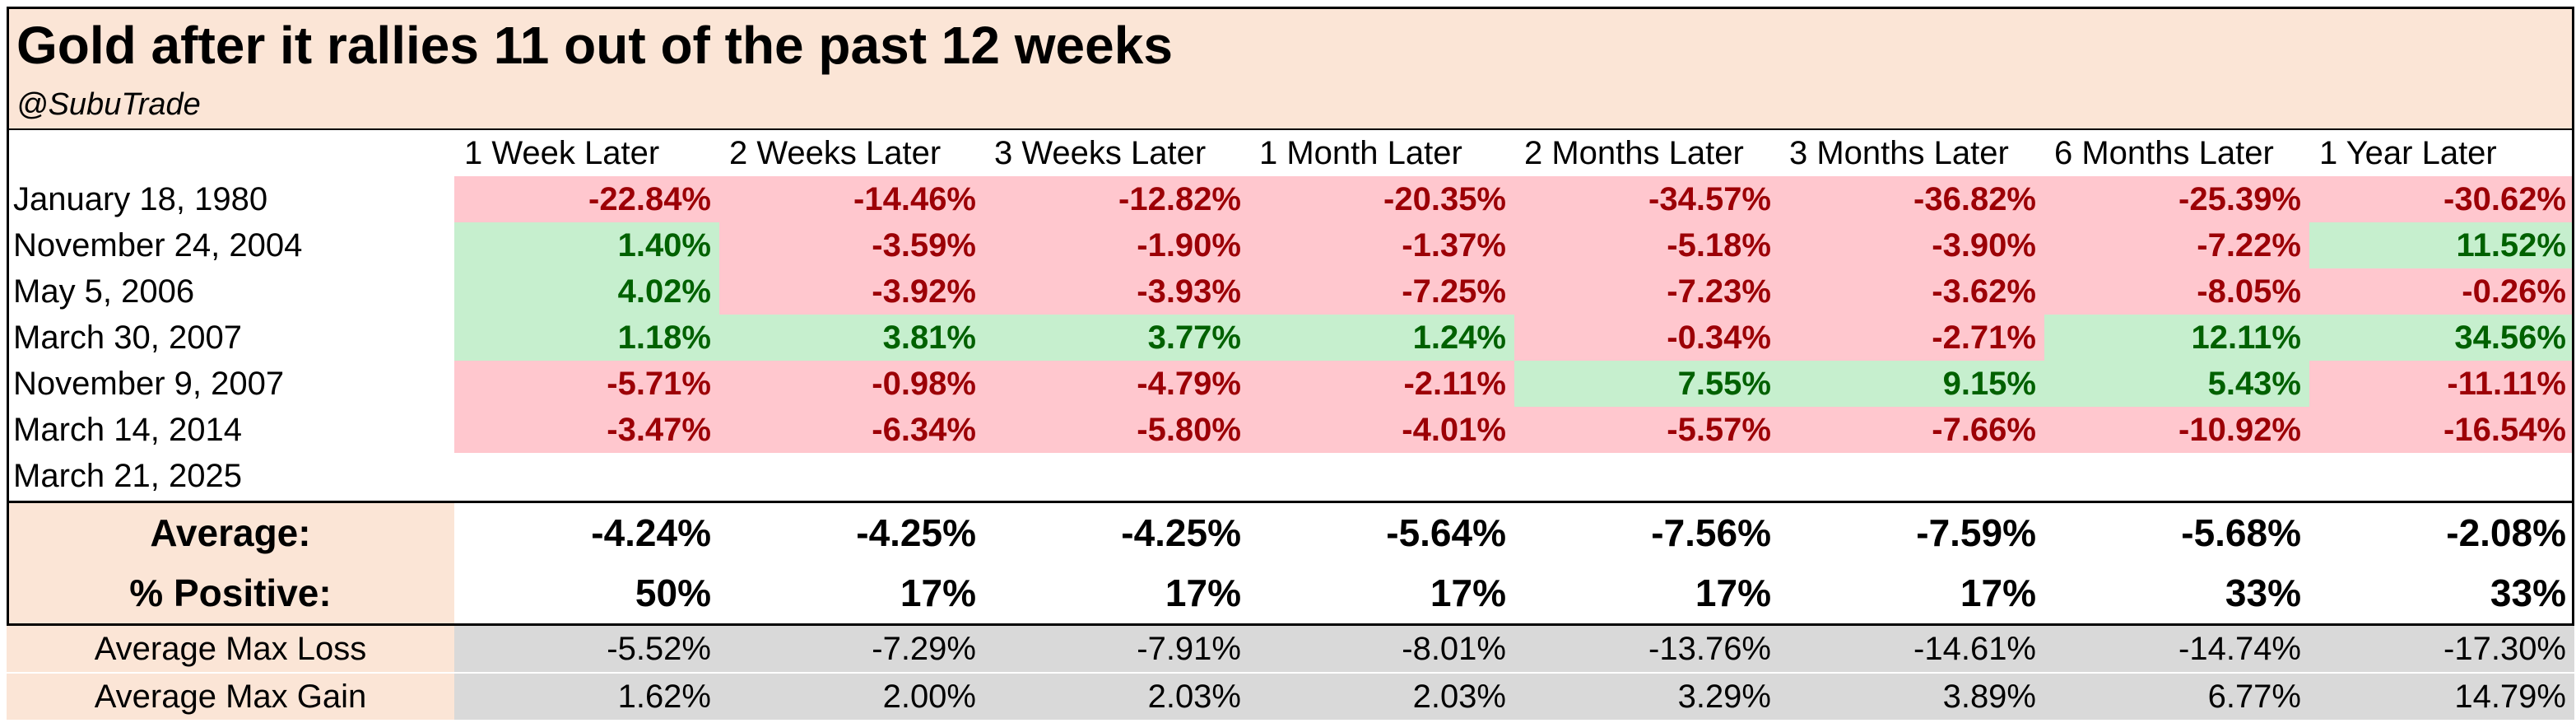 The image size is (2576, 723). What do you see at coordinates (851, 338) in the screenshot?
I see `return-cell: 3.81%` at bounding box center [851, 338].